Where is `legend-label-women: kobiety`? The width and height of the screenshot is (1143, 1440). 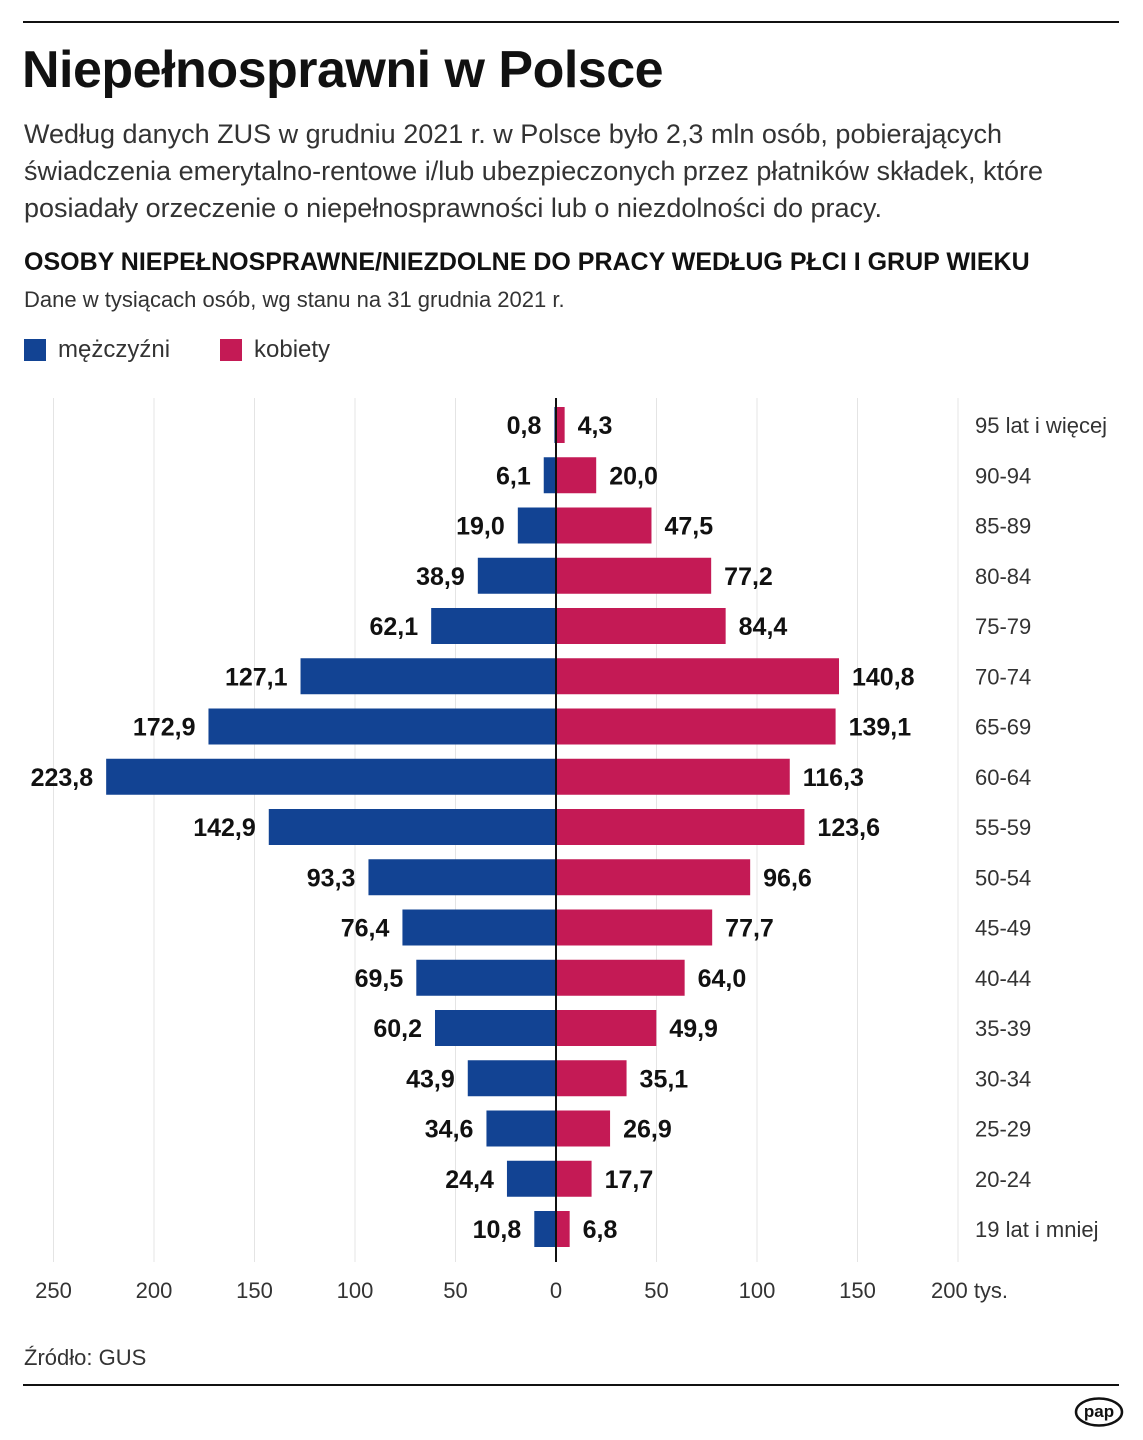 legend-label-women: kobiety is located at coordinates (292, 349).